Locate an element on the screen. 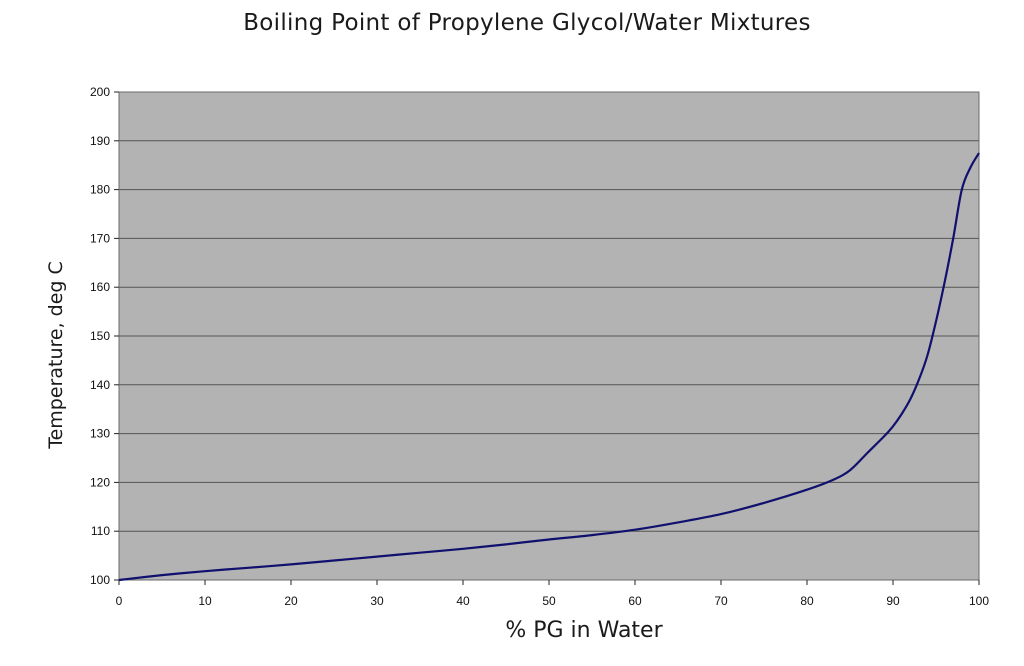  x-tick-label: 10 is located at coordinates (205, 601).